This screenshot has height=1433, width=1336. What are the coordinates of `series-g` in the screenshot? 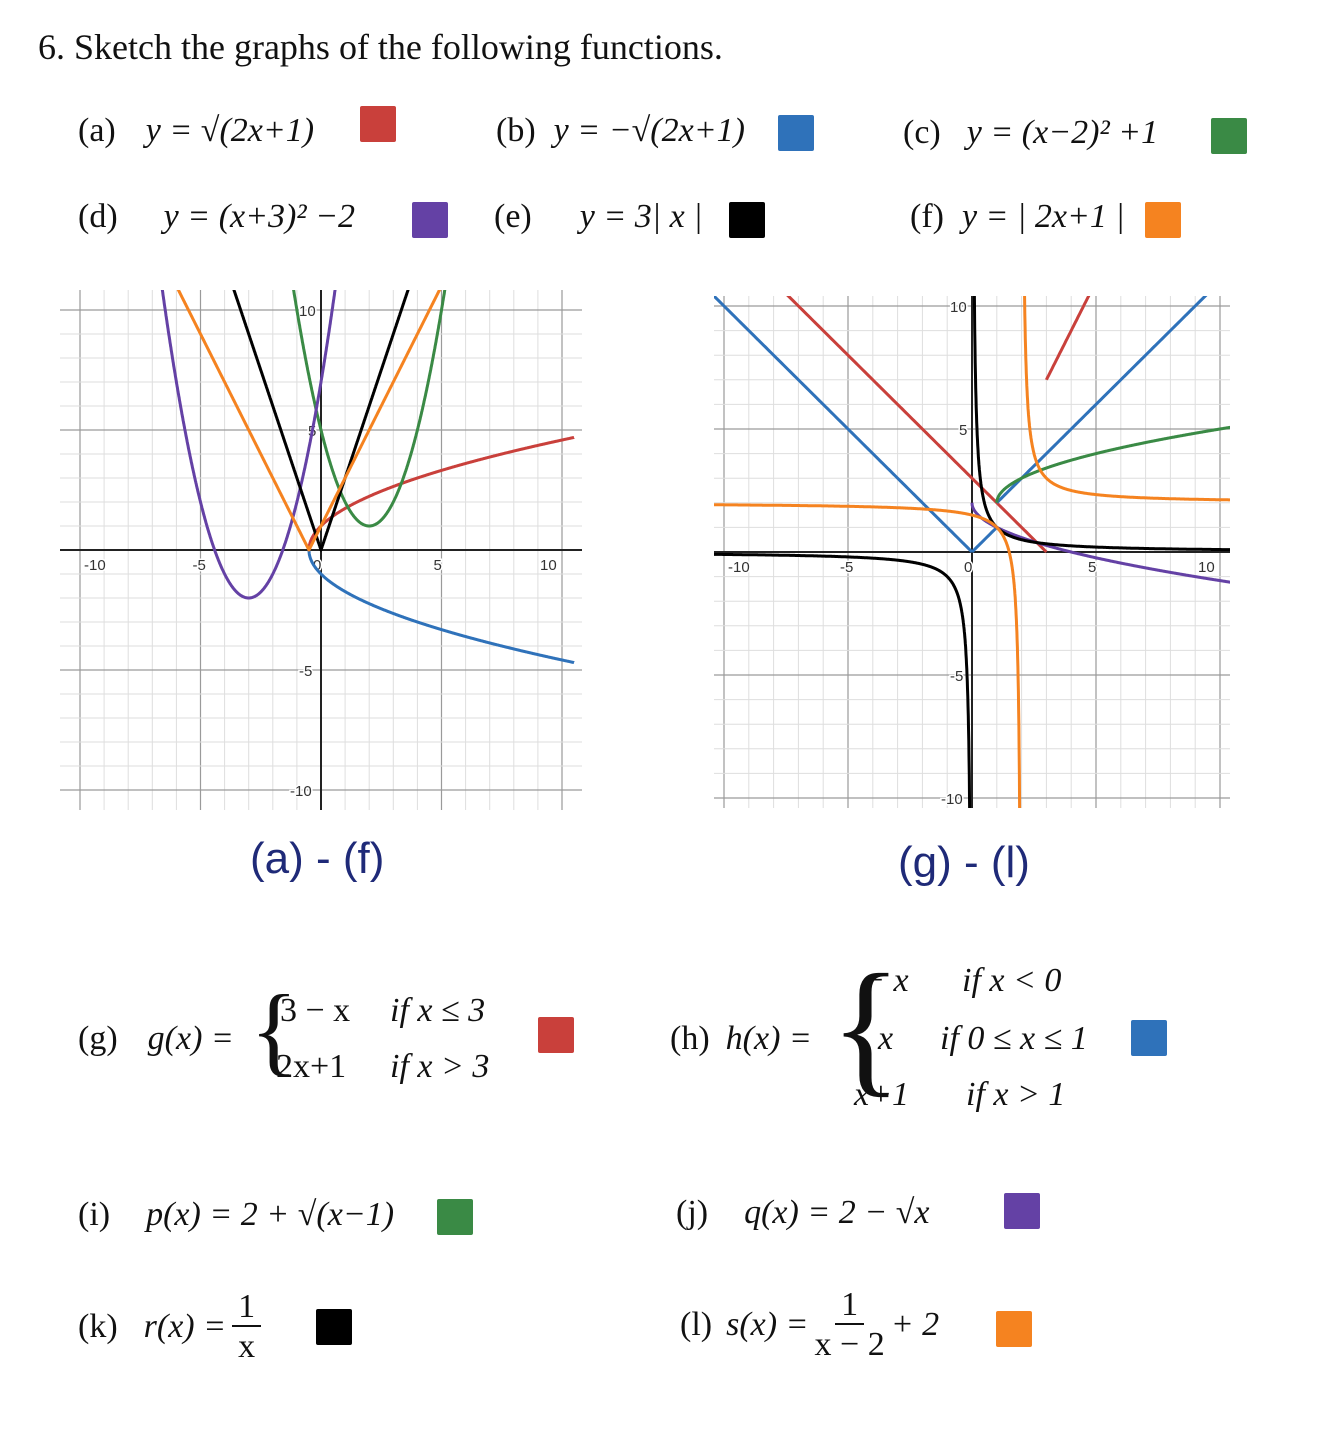 It's located at (938, 425).